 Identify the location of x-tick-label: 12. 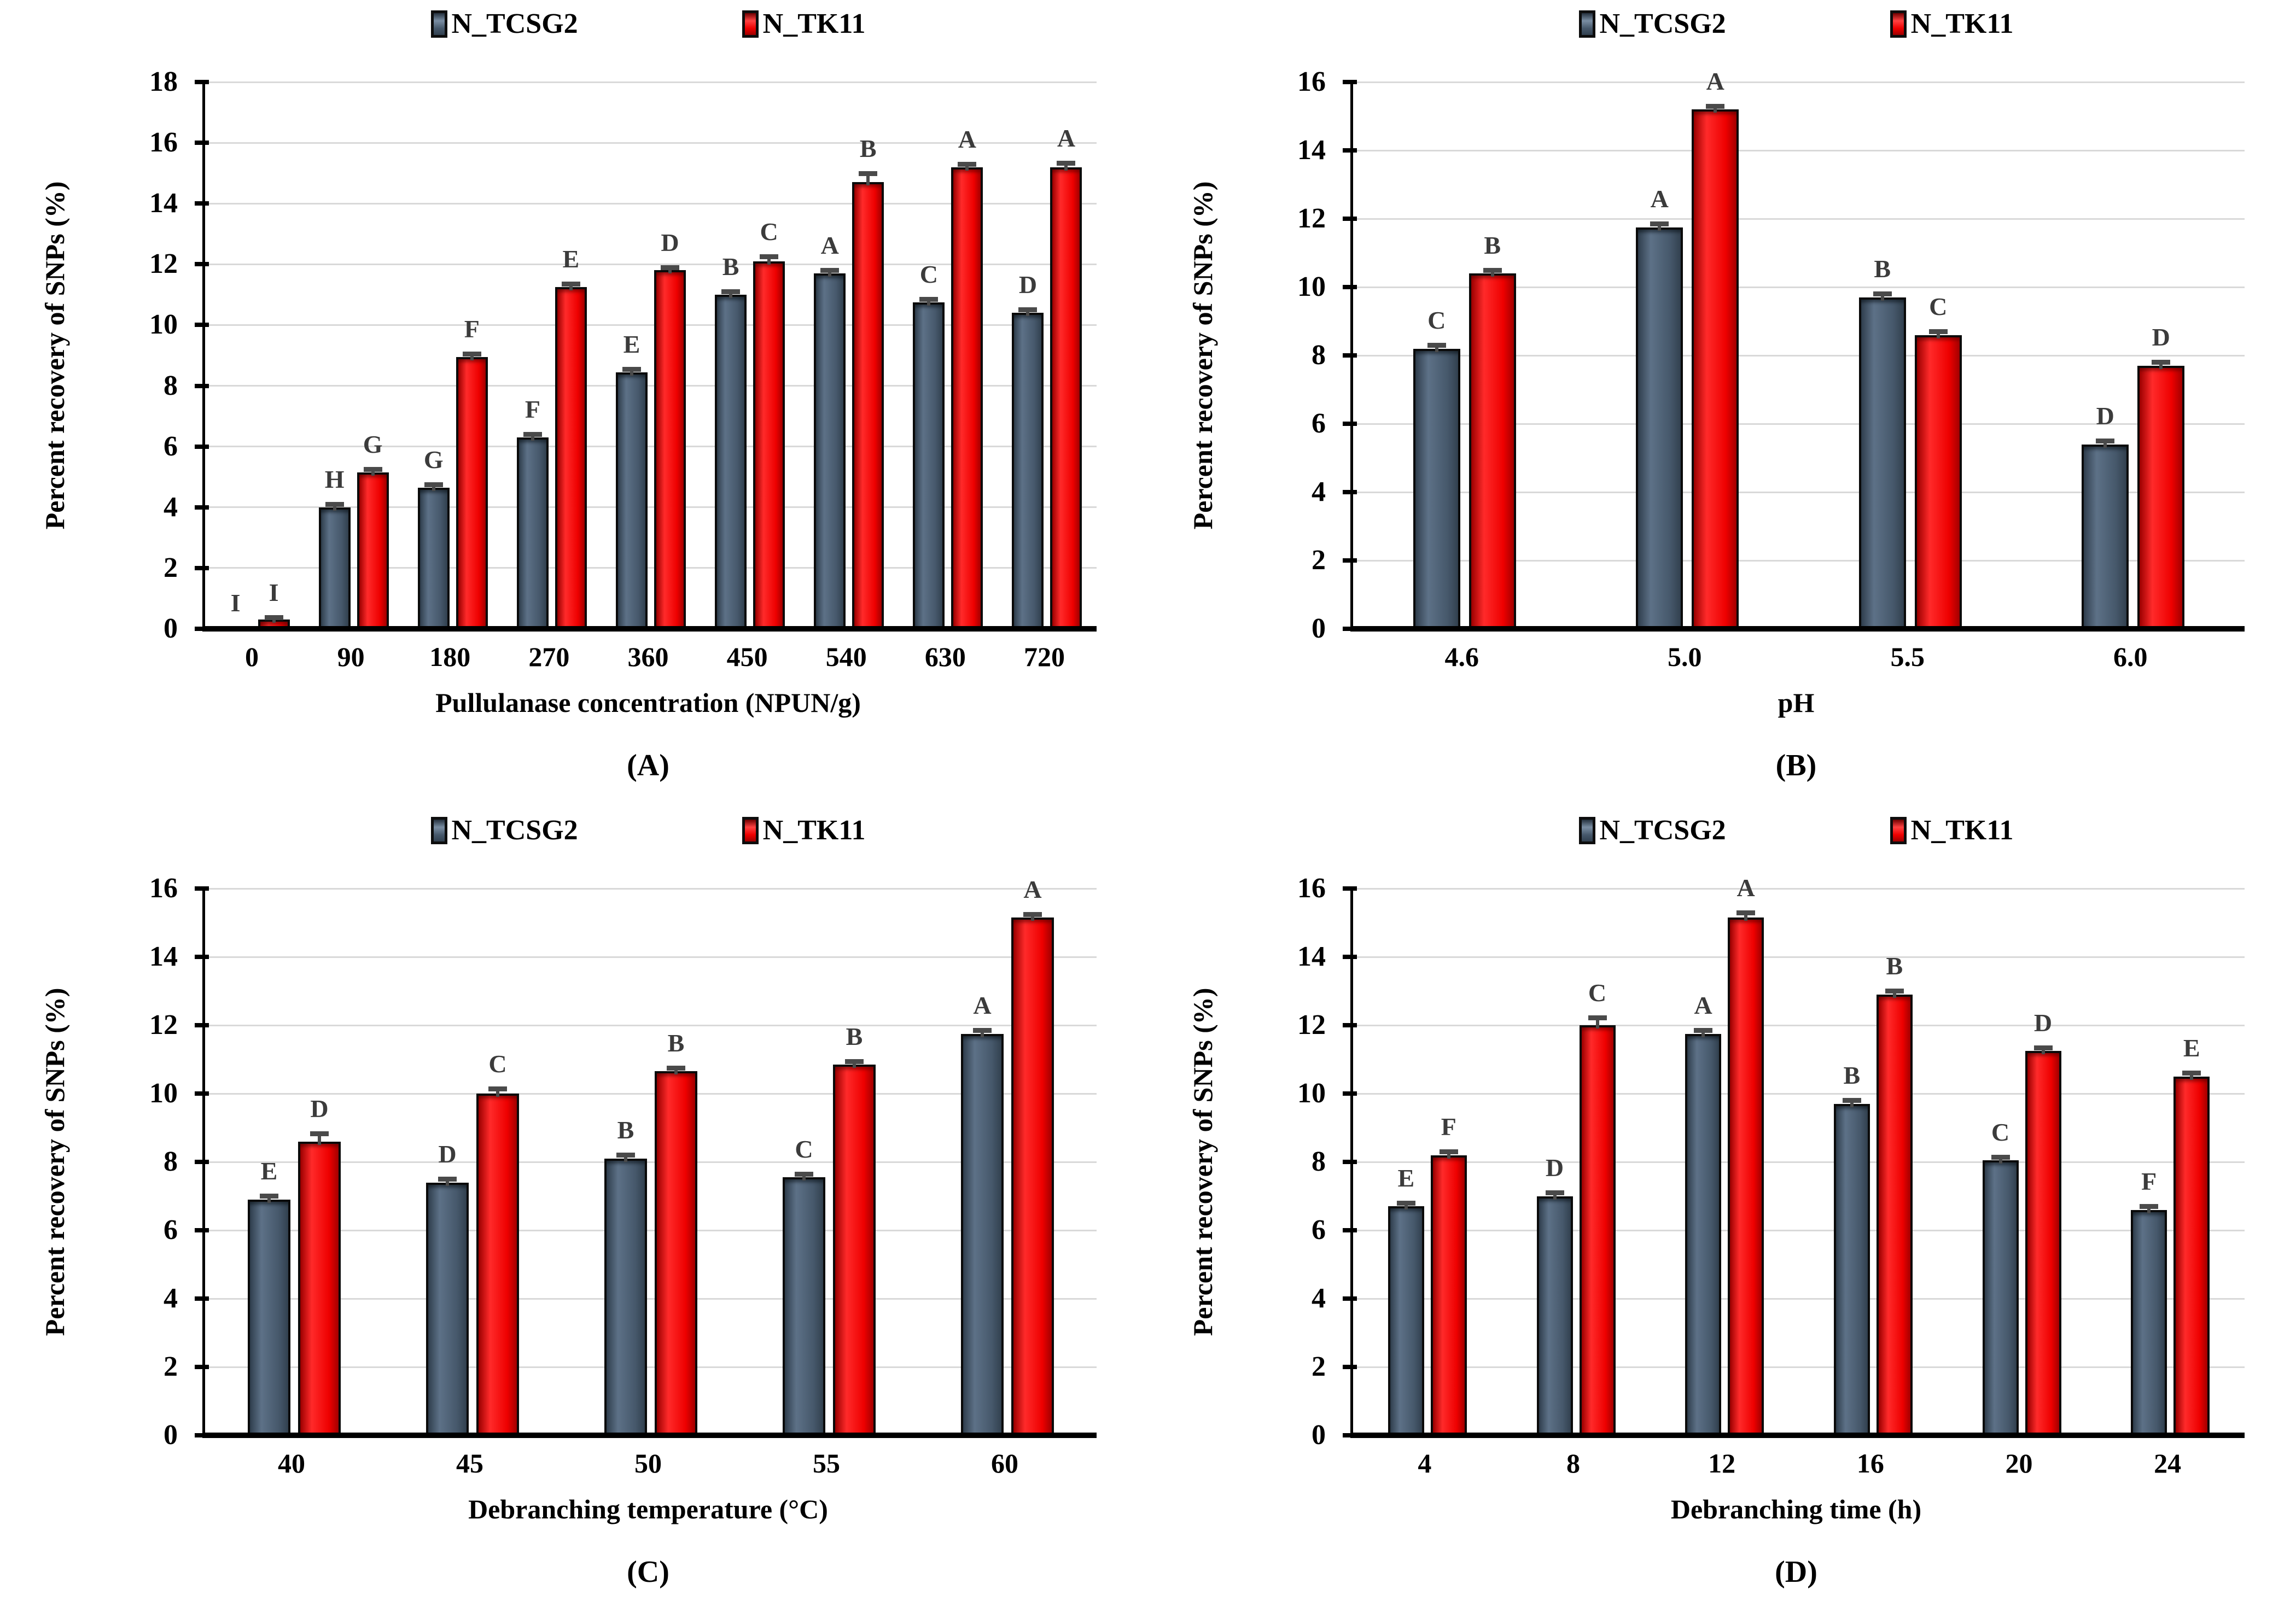
(1722, 1463).